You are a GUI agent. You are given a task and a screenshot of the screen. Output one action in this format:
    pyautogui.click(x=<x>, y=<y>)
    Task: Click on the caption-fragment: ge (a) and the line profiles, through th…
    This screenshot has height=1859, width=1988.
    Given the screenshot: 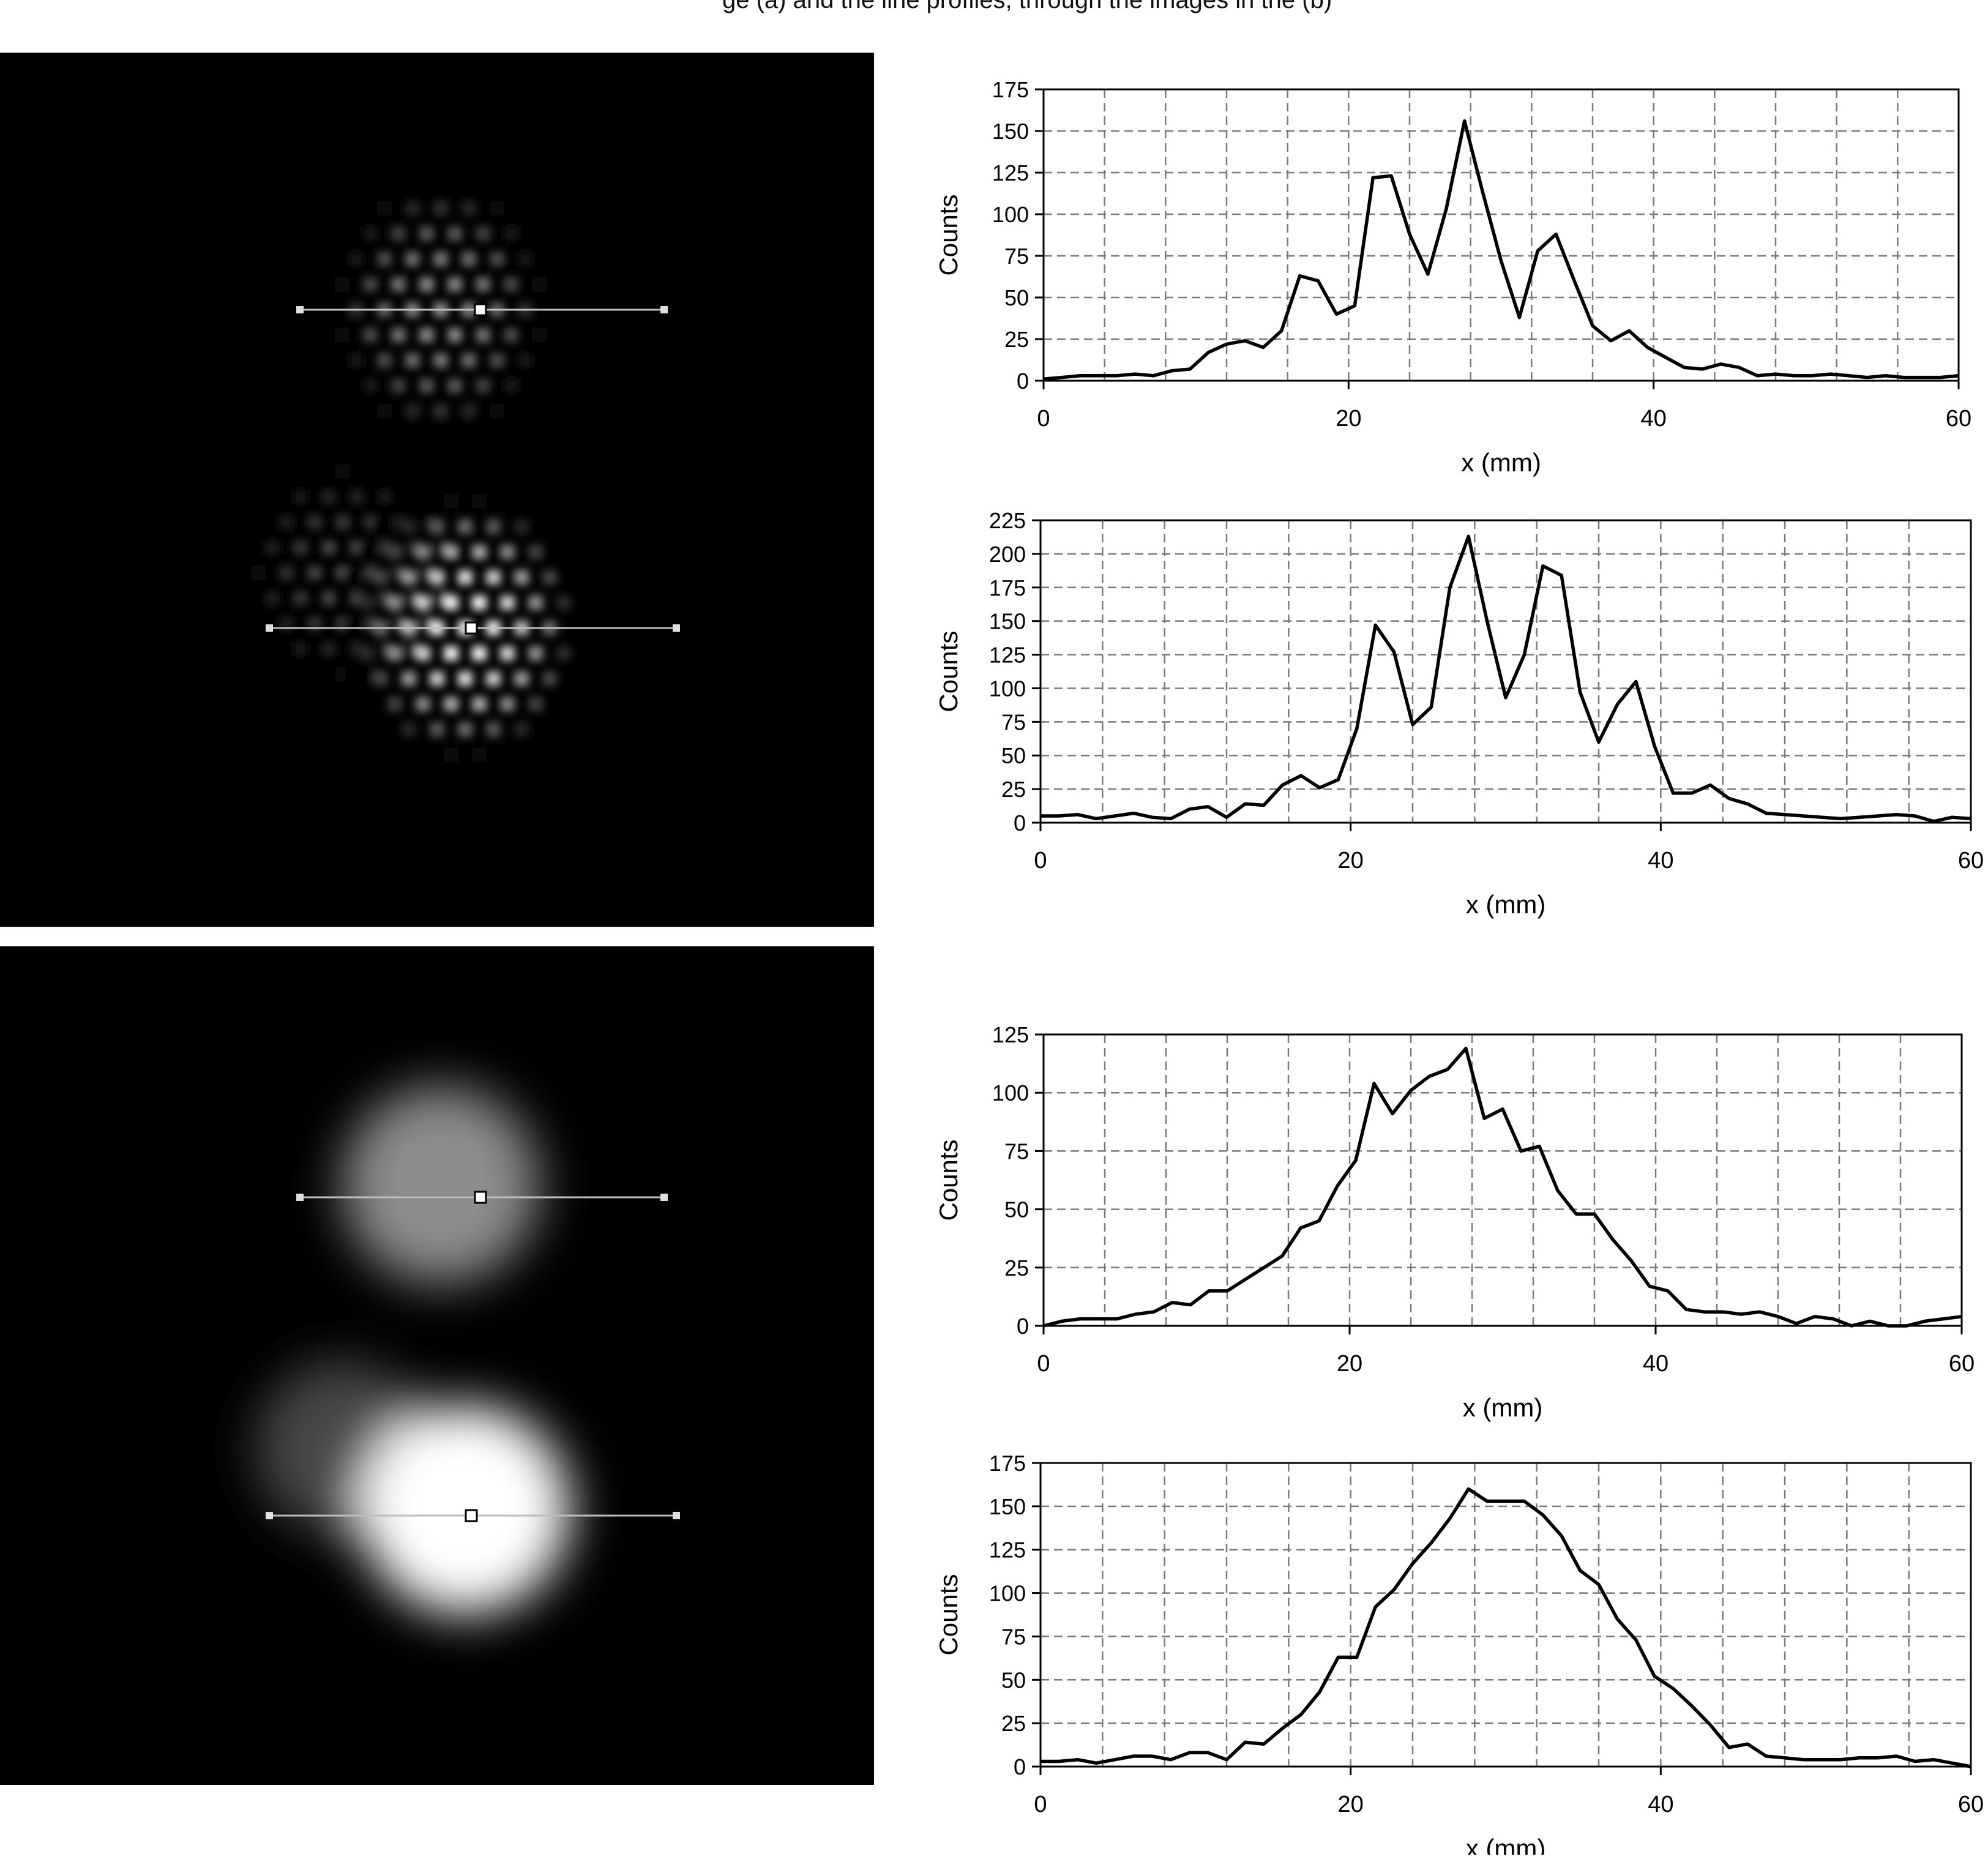 What is the action you would take?
    pyautogui.click(x=1027, y=7)
    